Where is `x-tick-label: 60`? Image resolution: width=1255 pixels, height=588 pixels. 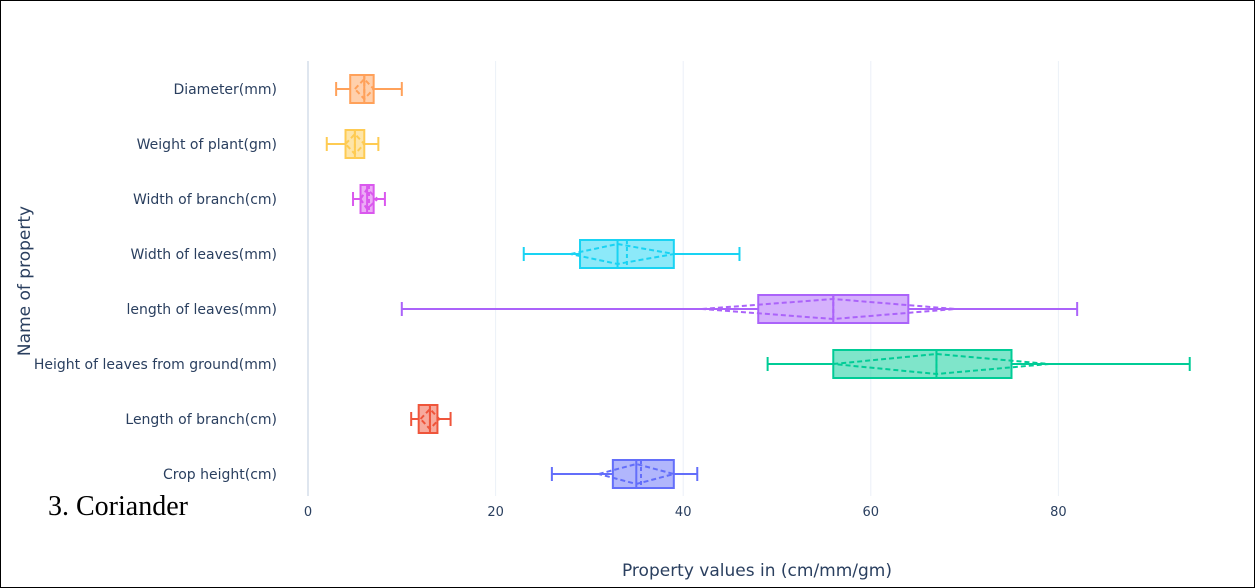 x-tick-label: 60 is located at coordinates (871, 512).